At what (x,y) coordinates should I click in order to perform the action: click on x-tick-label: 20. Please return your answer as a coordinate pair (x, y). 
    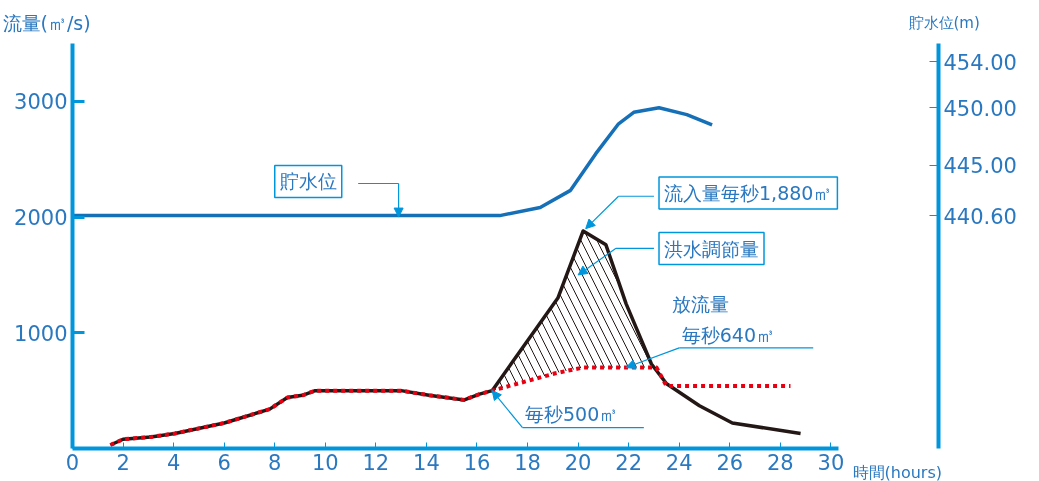
    Looking at the image, I should click on (578, 462).